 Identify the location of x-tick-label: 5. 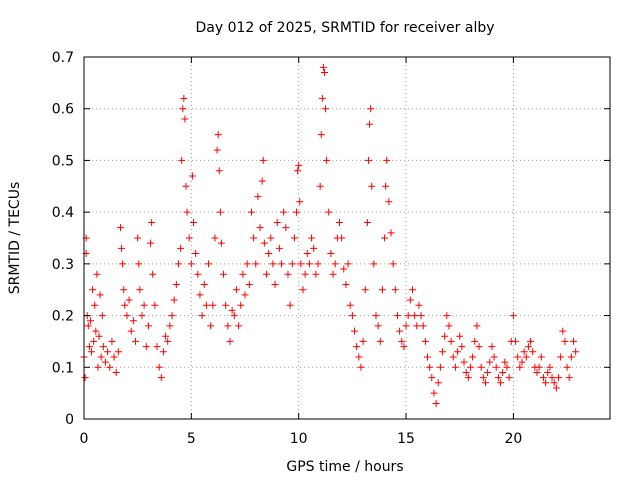
(191, 439).